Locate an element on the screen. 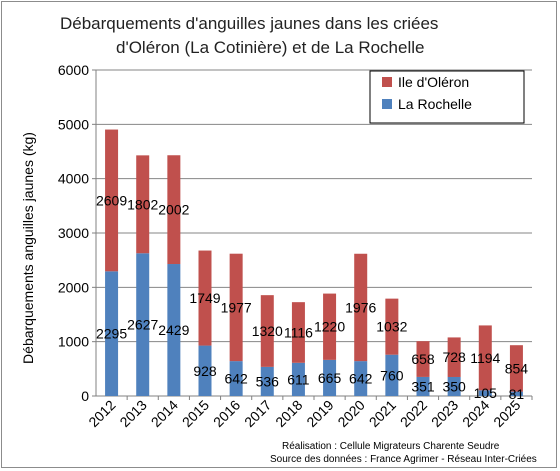 Image resolution: width=560 pixels, height=471 pixels. data-label-la-rochelle-2023: 350 is located at coordinates (454, 386).